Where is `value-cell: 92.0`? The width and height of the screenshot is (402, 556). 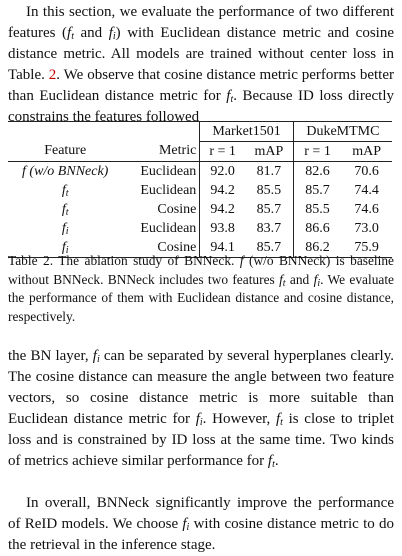
value-cell: 92.0 is located at coordinates (222, 171).